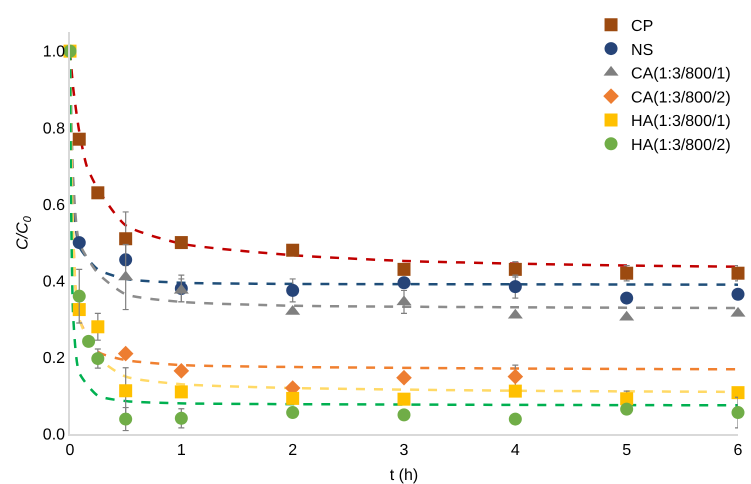 This screenshot has height=484, width=751. What do you see at coordinates (54, 359) in the screenshot?
I see `y-tick-label: 0.2` at bounding box center [54, 359].